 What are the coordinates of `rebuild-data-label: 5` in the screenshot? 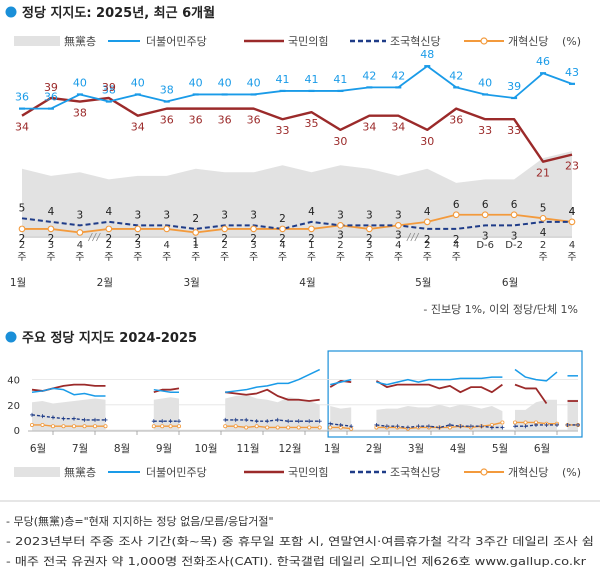 It's located at (22, 208).